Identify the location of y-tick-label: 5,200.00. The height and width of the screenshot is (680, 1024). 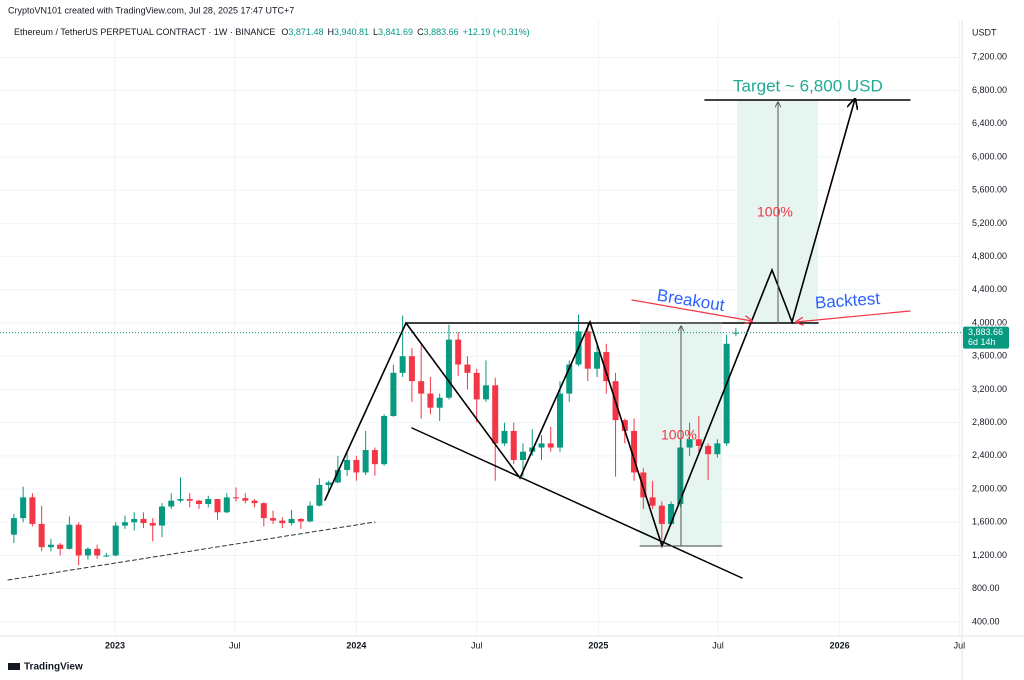
(989, 223).